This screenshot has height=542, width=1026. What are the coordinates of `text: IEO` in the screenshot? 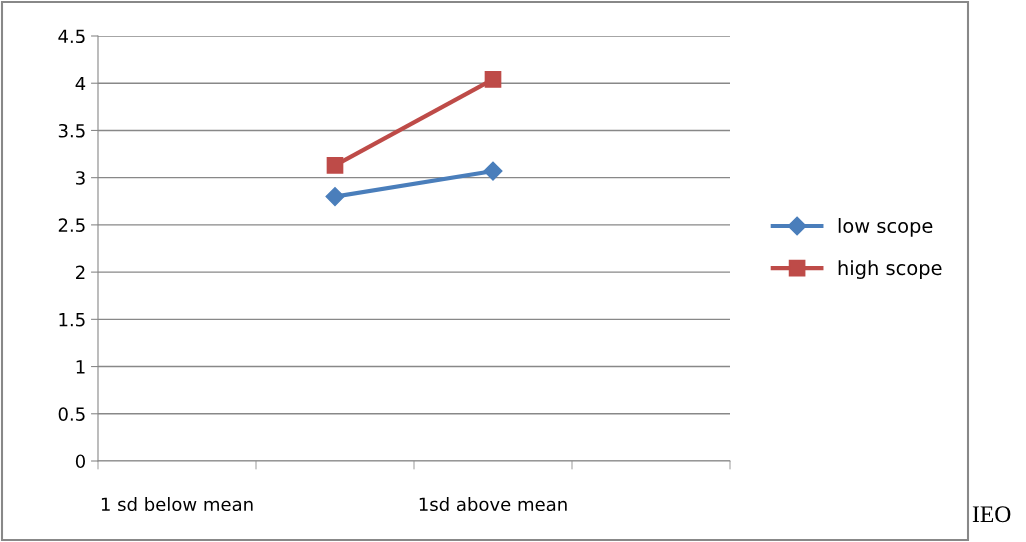 It's located at (991, 514).